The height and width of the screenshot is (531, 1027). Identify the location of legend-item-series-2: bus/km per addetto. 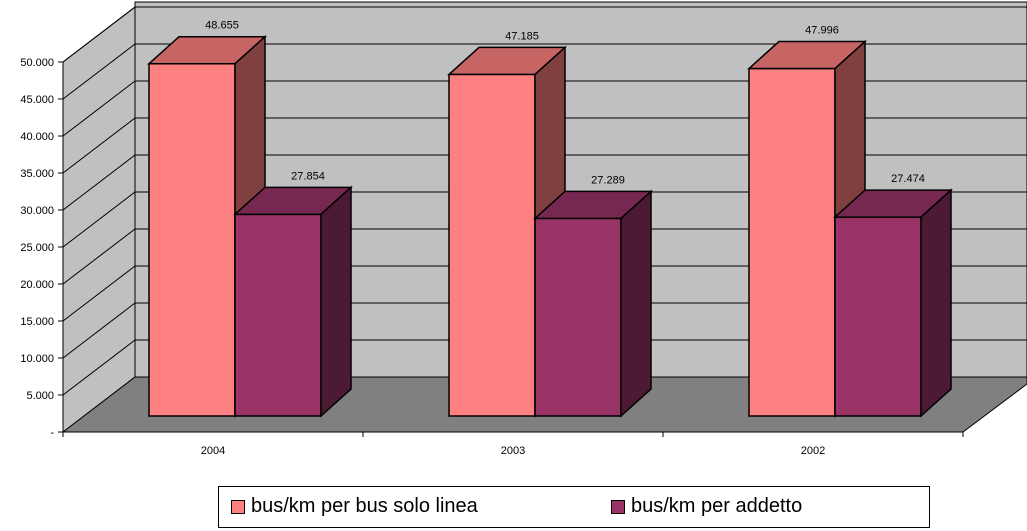
(706, 506).